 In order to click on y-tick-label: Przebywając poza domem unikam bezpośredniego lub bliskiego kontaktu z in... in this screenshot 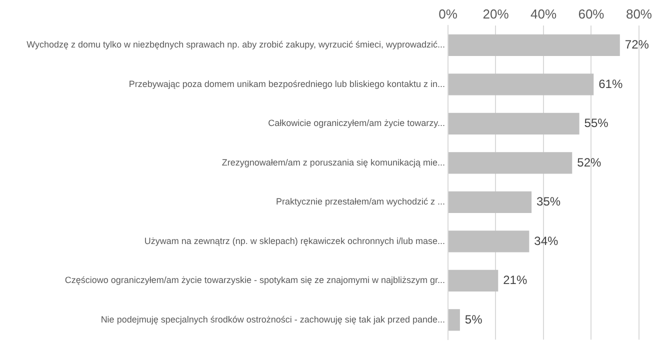, I will do `click(286, 83)`.